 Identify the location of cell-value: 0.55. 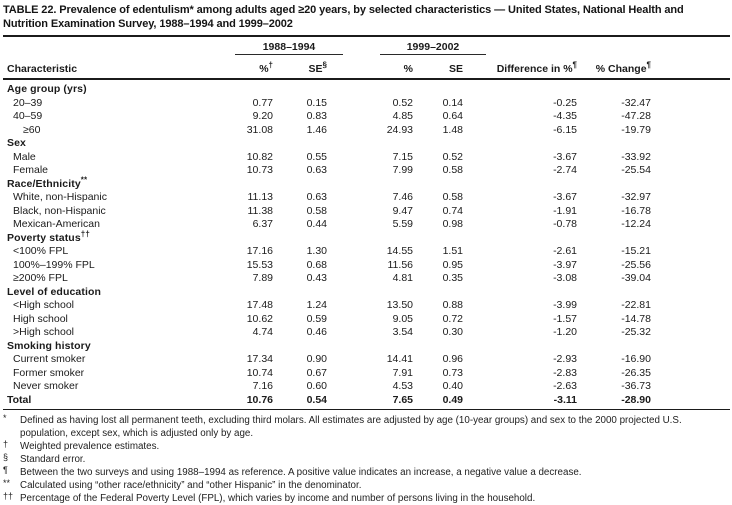
(316, 156).